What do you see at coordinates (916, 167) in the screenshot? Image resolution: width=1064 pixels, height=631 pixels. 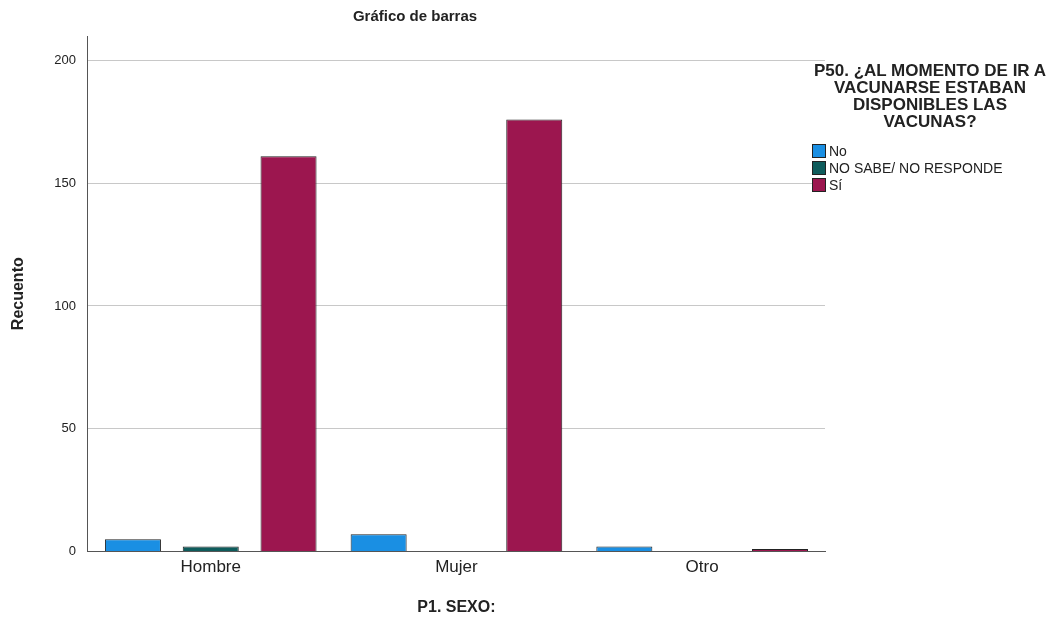 I see `legend-label: NO SABE/ NO RESPONDE` at bounding box center [916, 167].